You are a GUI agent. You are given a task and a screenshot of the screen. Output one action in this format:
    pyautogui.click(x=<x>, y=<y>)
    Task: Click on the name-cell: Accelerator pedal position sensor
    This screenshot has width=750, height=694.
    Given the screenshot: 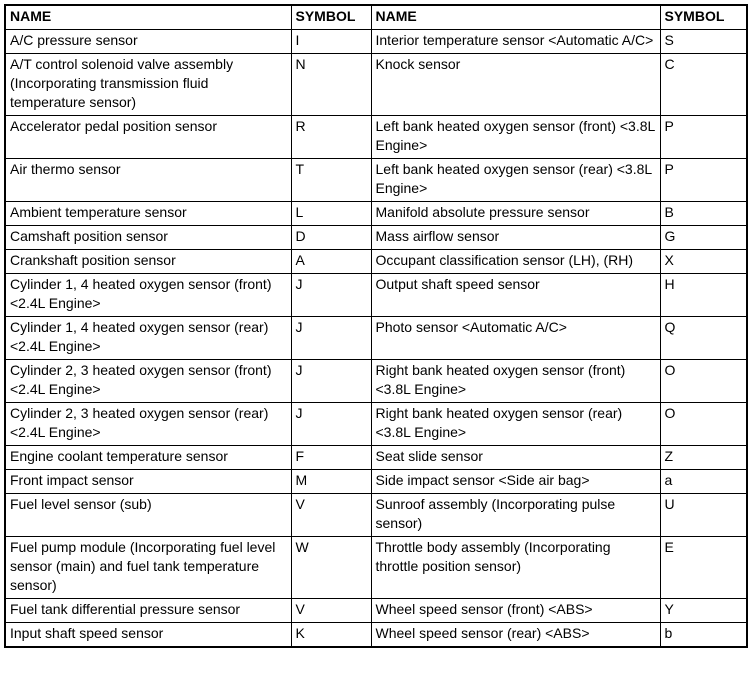 What is the action you would take?
    pyautogui.click(x=148, y=137)
    